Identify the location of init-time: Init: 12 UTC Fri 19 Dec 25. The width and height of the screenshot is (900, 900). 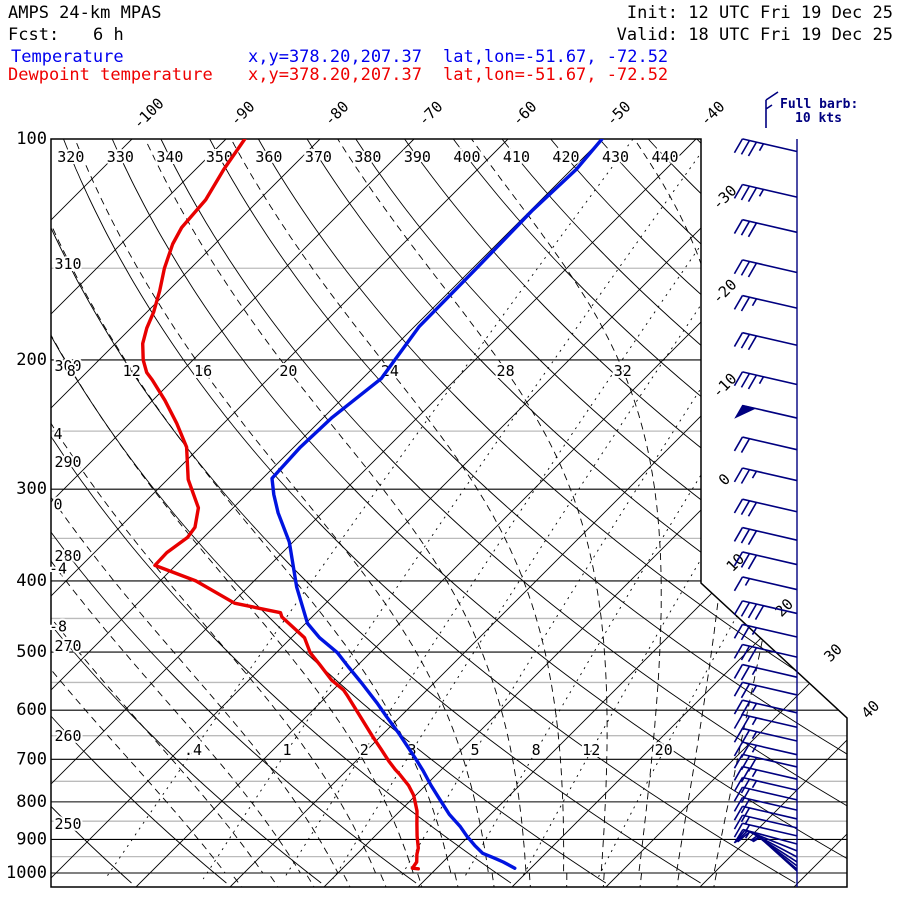
(693, 13).